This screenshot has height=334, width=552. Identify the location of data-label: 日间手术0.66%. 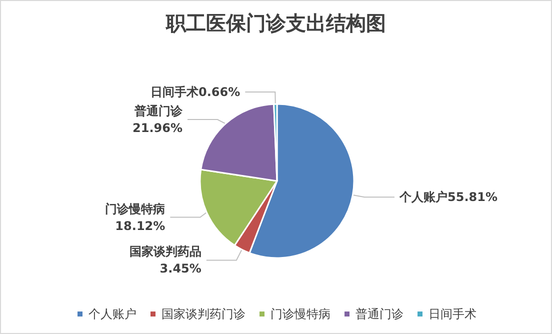
(195, 92).